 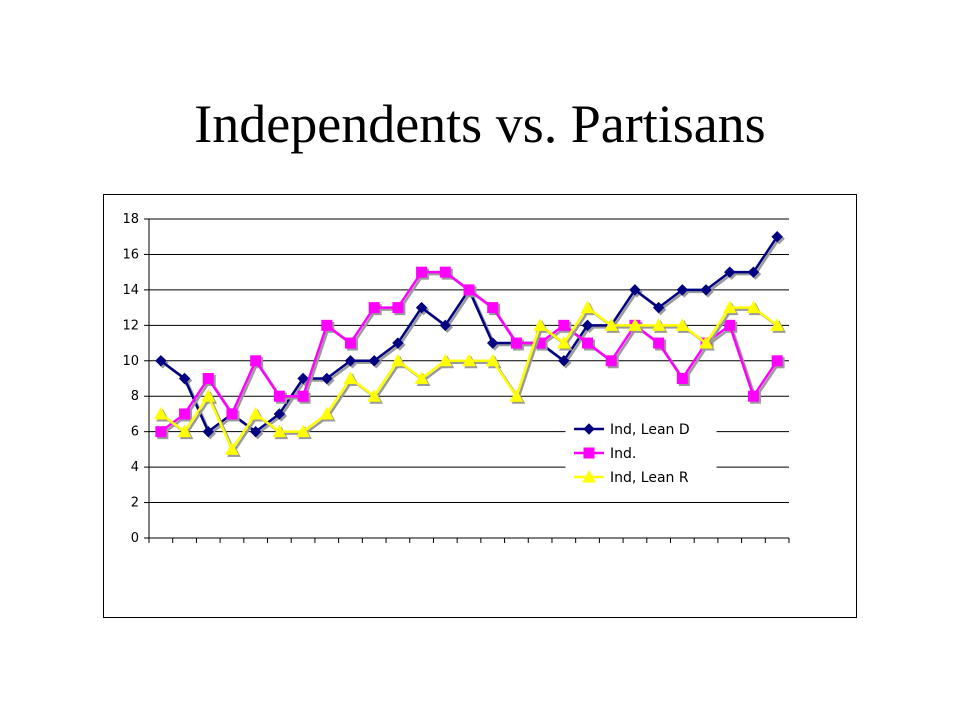 What do you see at coordinates (130, 361) in the screenshot?
I see `y-tick-label: 10` at bounding box center [130, 361].